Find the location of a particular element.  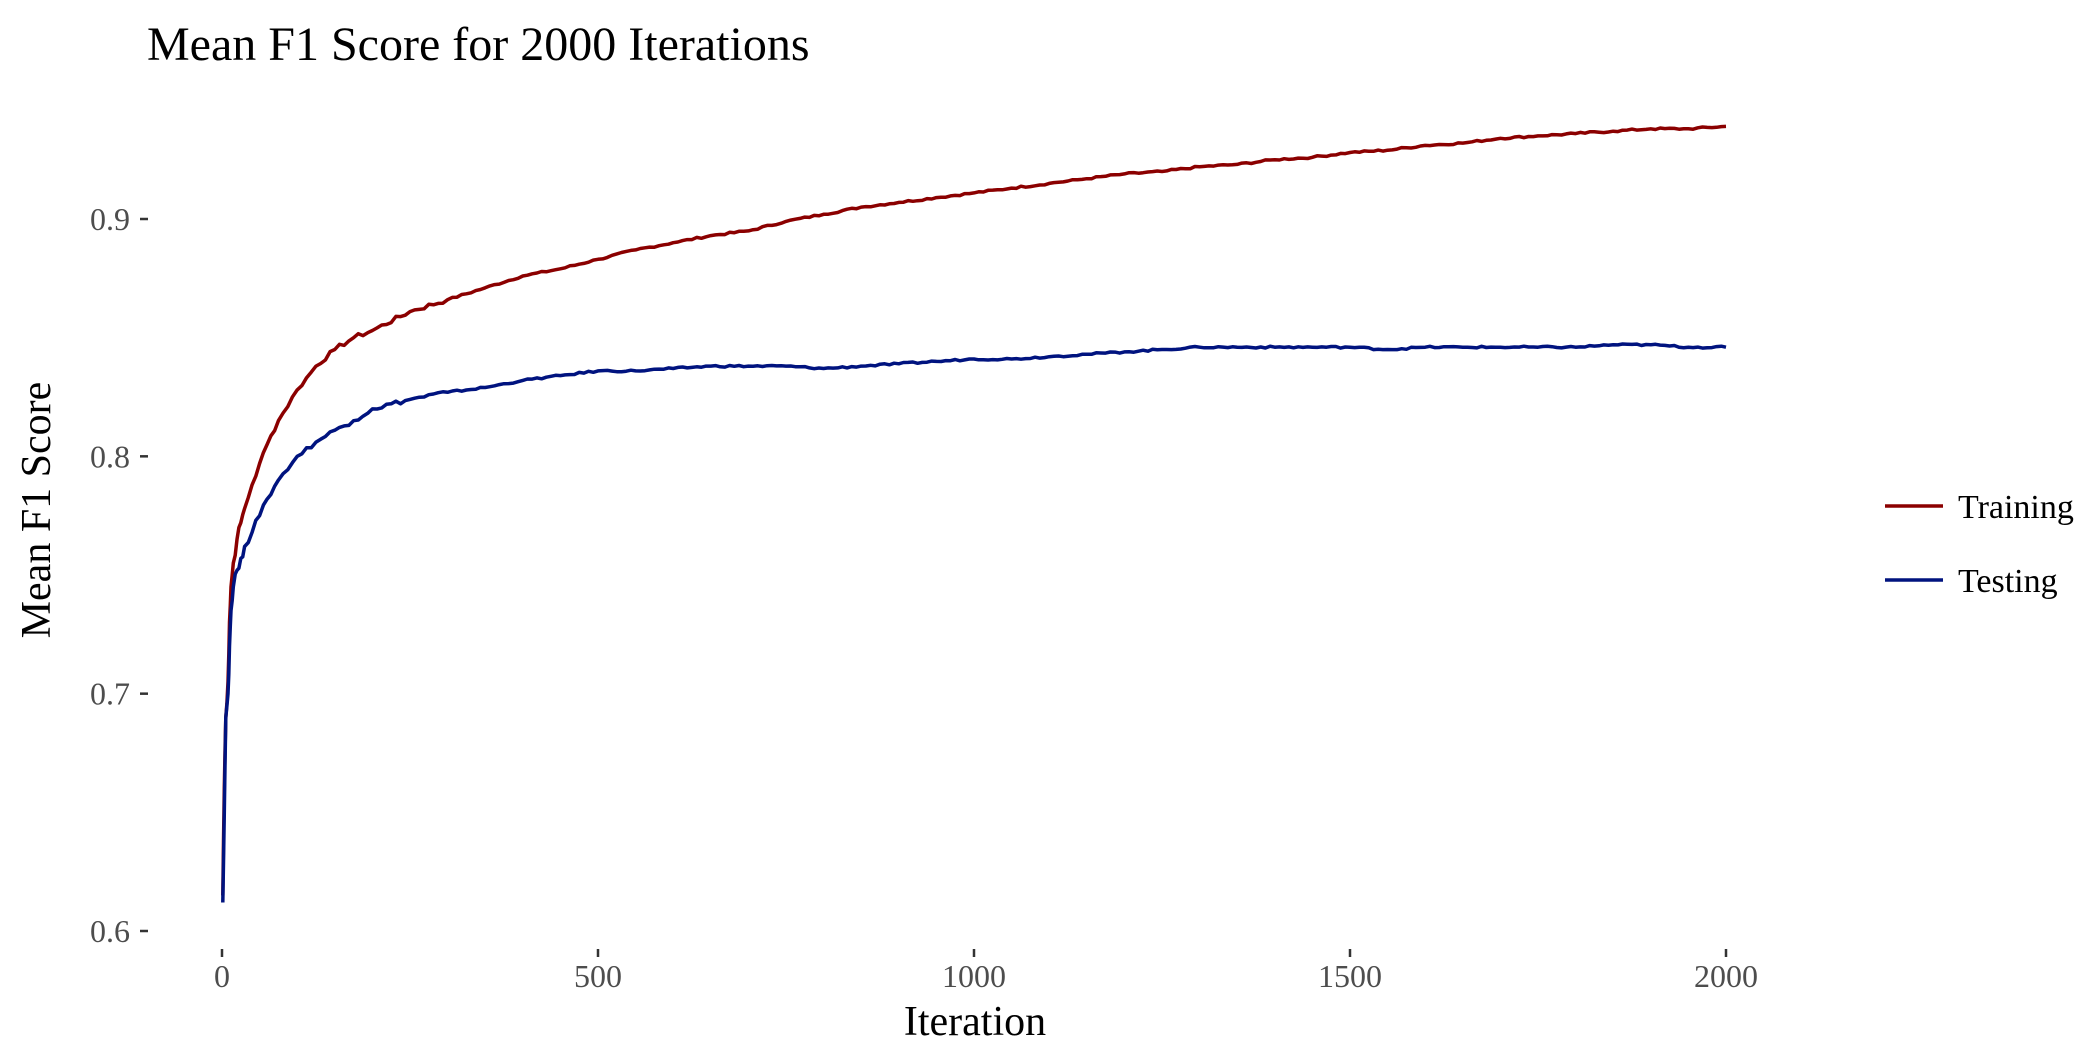

y-tick-label: 0.7 is located at coordinates (110, 694).